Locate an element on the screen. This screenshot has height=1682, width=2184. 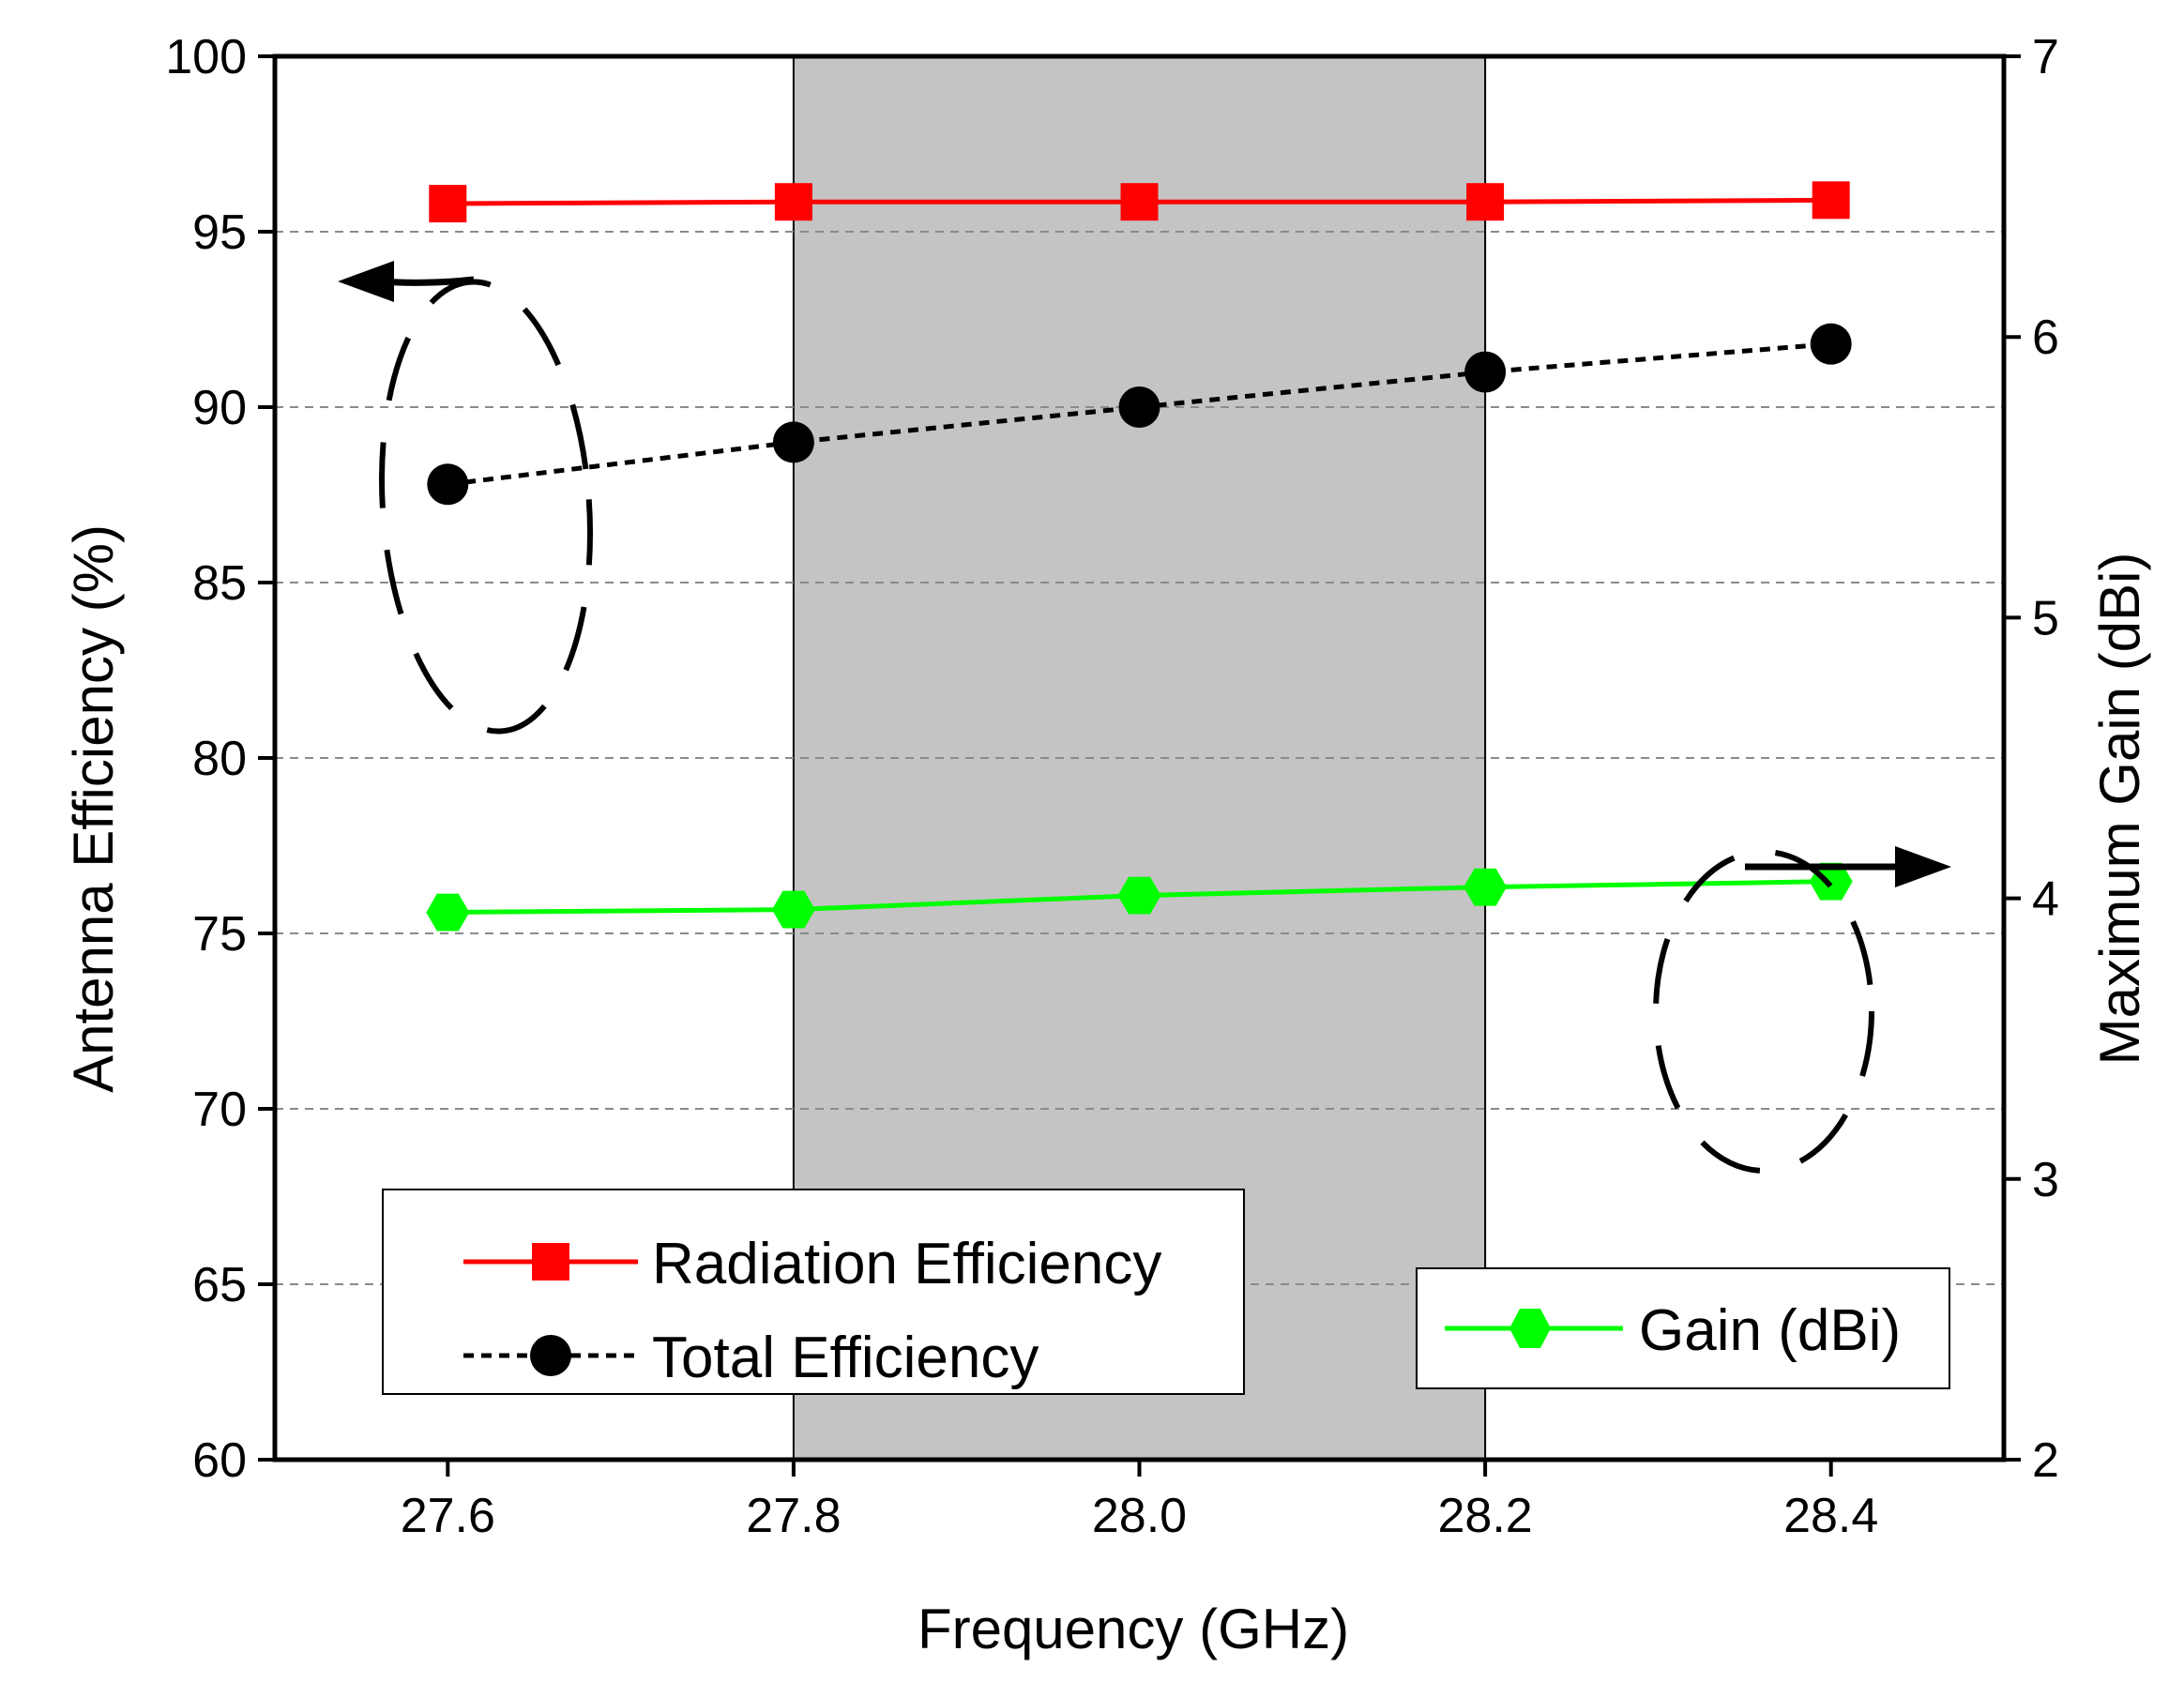
data-point-total-efficiency-27.6 is located at coordinates (448, 484).